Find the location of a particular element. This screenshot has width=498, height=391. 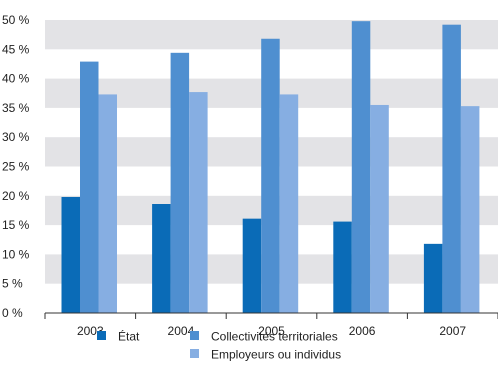

legend-label: Collectivités territoriales is located at coordinates (274, 337).